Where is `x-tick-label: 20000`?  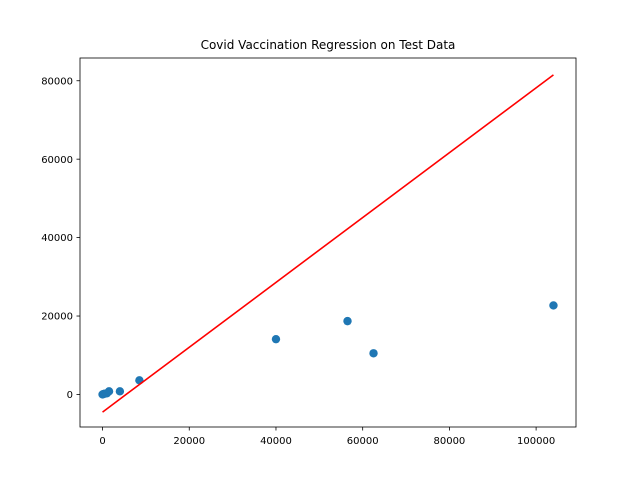 x-tick-label: 20000 is located at coordinates (189, 441).